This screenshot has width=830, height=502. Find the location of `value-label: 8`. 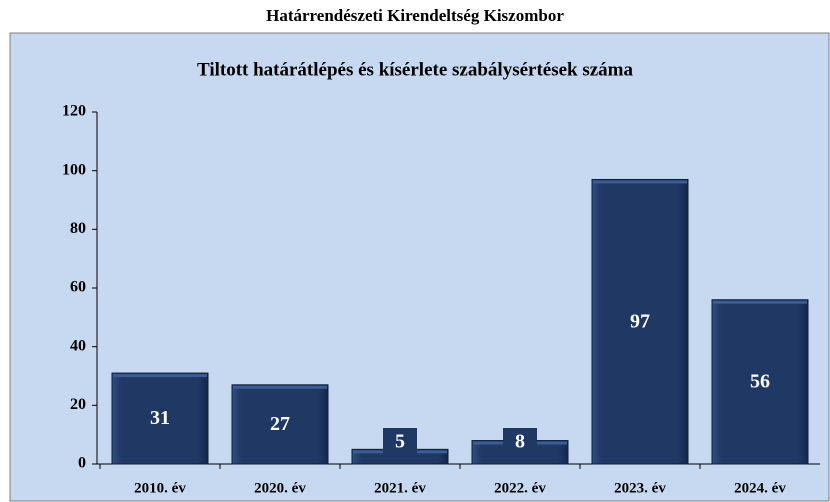

value-label: 8 is located at coordinates (520, 442).